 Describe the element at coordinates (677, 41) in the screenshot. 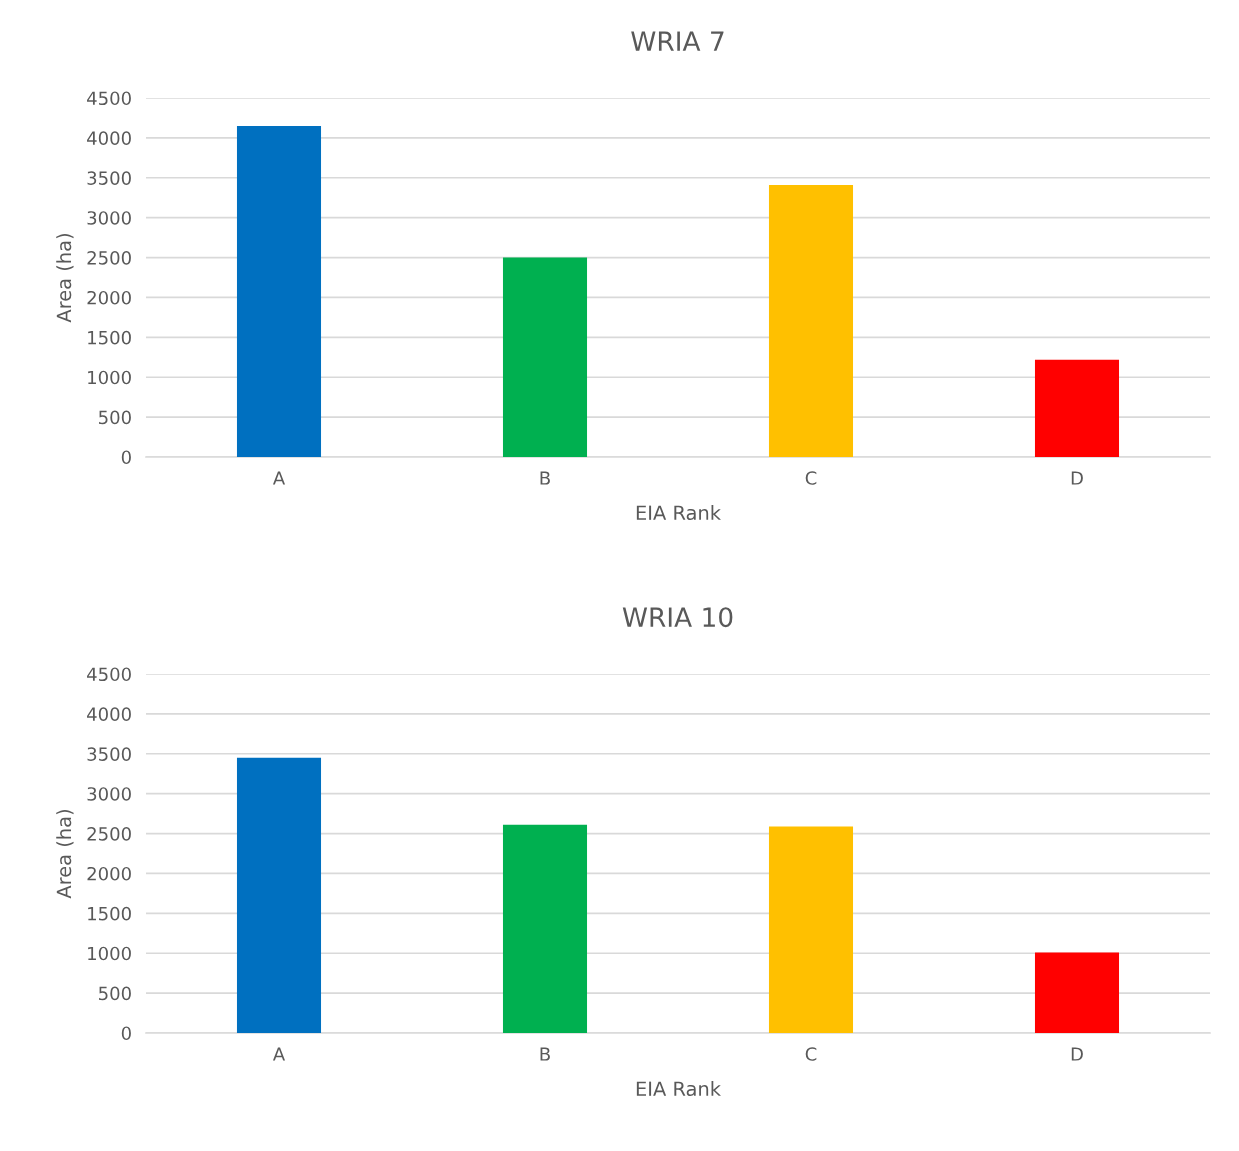

I see `chart-title: WRIA 7` at that location.